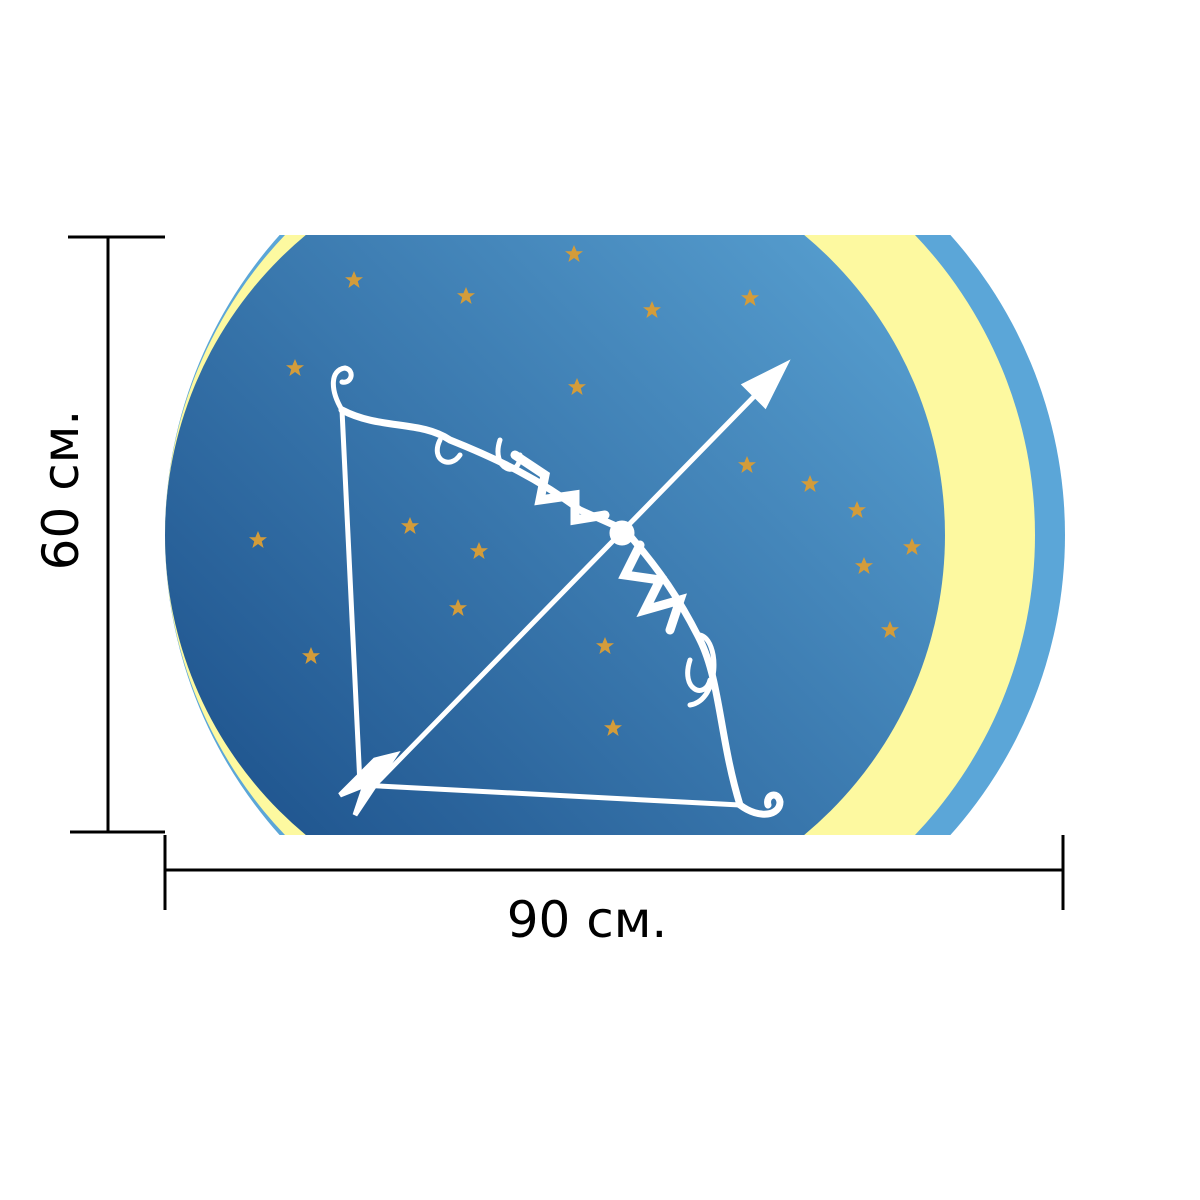 The height and width of the screenshot is (1200, 1200). Describe the element at coordinates (560, 588) in the screenshot. I see `sagittarius-bow` at that location.